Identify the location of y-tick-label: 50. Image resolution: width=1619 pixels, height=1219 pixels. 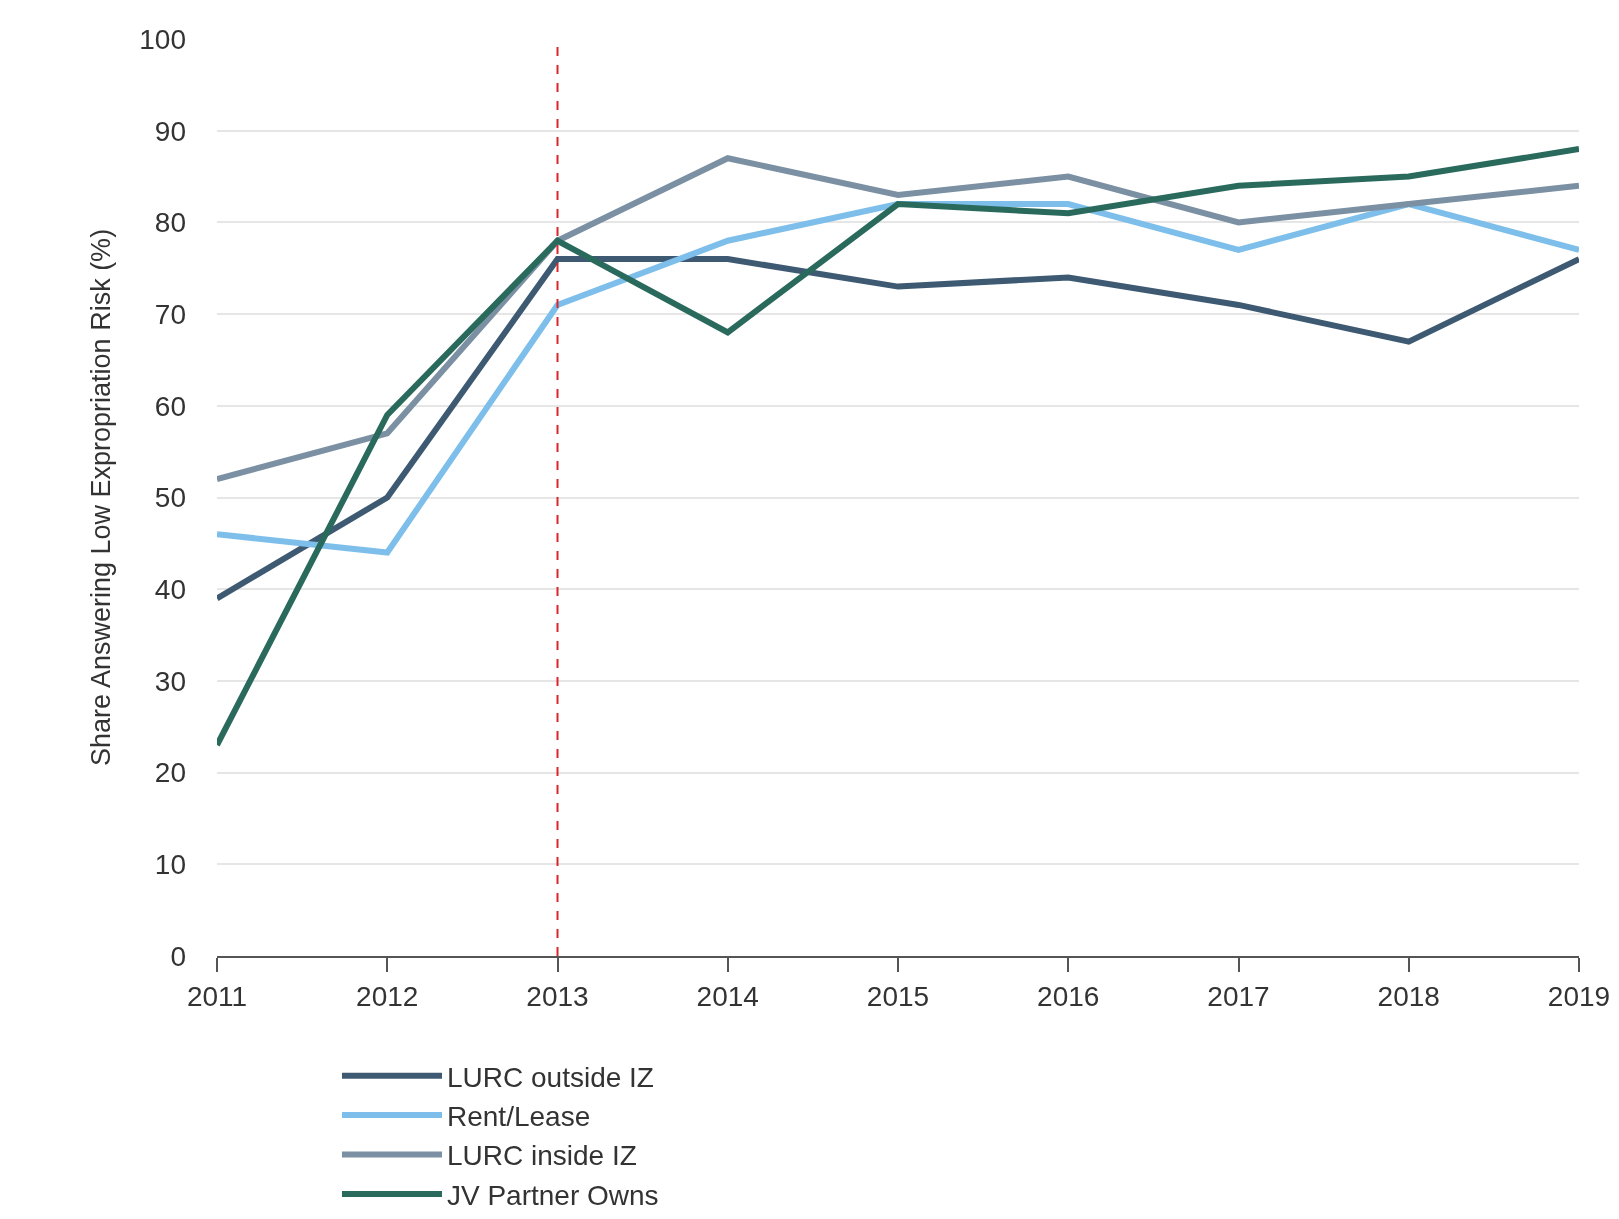
(170, 498).